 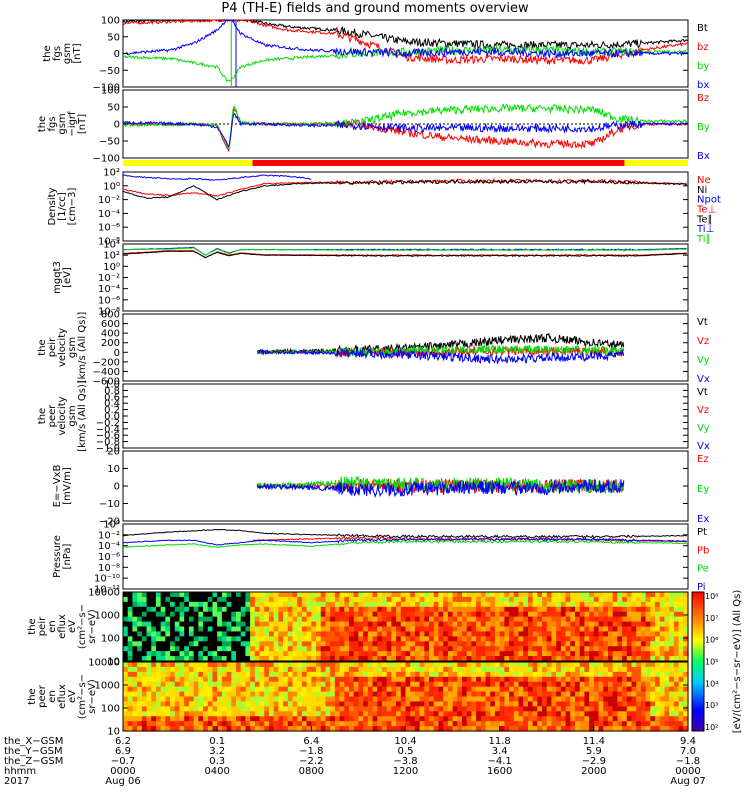 I want to click on y-tick-label: 10000, so click(x=104, y=663).